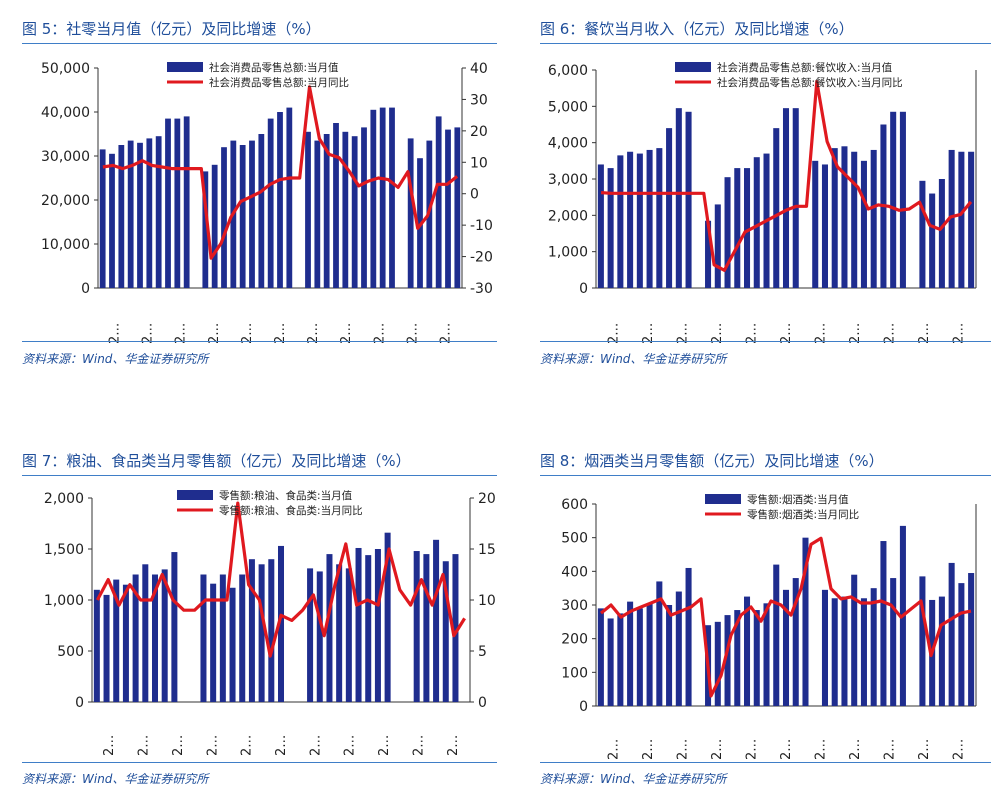 The height and width of the screenshot is (800, 991). I want to click on y-tick-label-left: 0, so click(583, 289).